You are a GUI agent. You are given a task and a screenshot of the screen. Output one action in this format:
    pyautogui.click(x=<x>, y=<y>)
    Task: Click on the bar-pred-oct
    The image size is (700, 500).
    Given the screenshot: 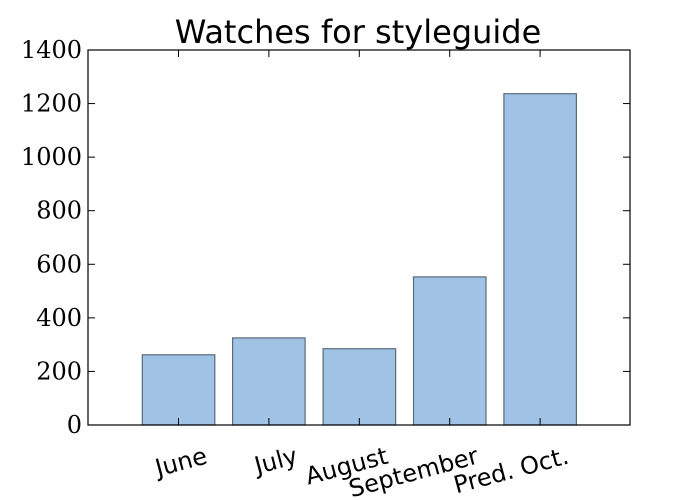 What is the action you would take?
    pyautogui.click(x=540, y=259)
    